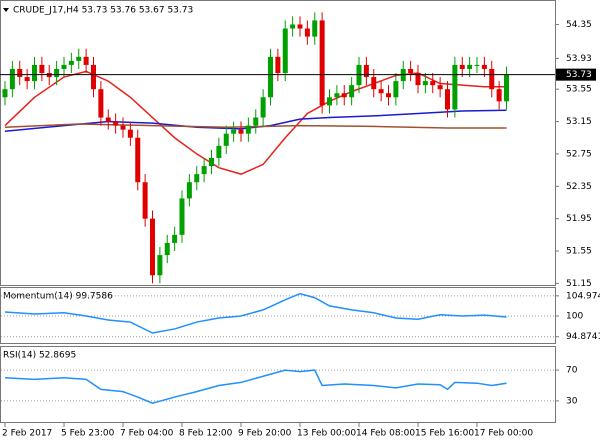  Describe the element at coordinates (579, 187) in the screenshot. I see `y-tick-label: 52.35` at that location.